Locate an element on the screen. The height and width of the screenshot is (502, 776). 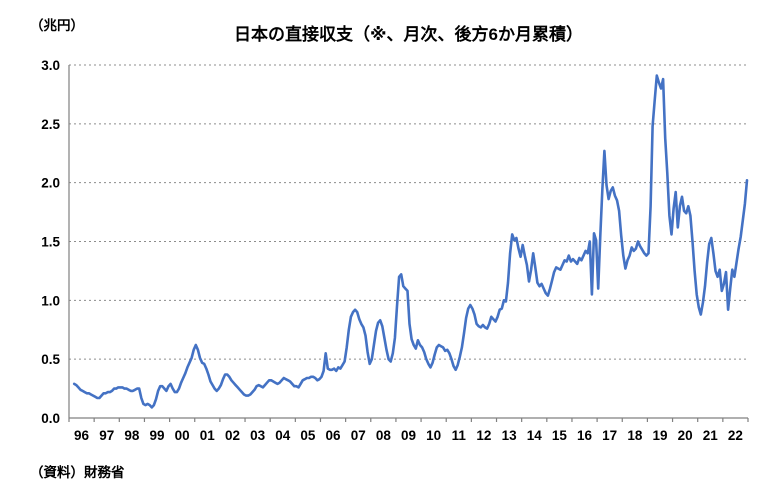
y-axis-tick-labels: 0.0 0.5 1.0 1.5 2.0 2.5 3.0 is located at coordinates (50, 242).